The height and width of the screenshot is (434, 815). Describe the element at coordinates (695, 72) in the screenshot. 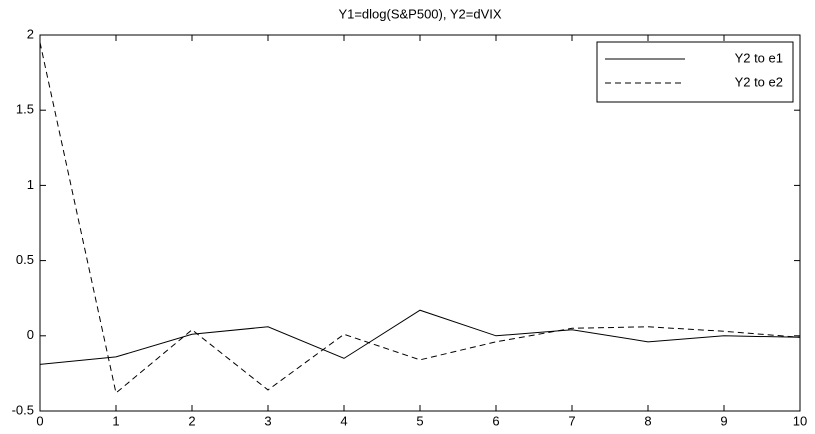

I see `legend-box` at that location.